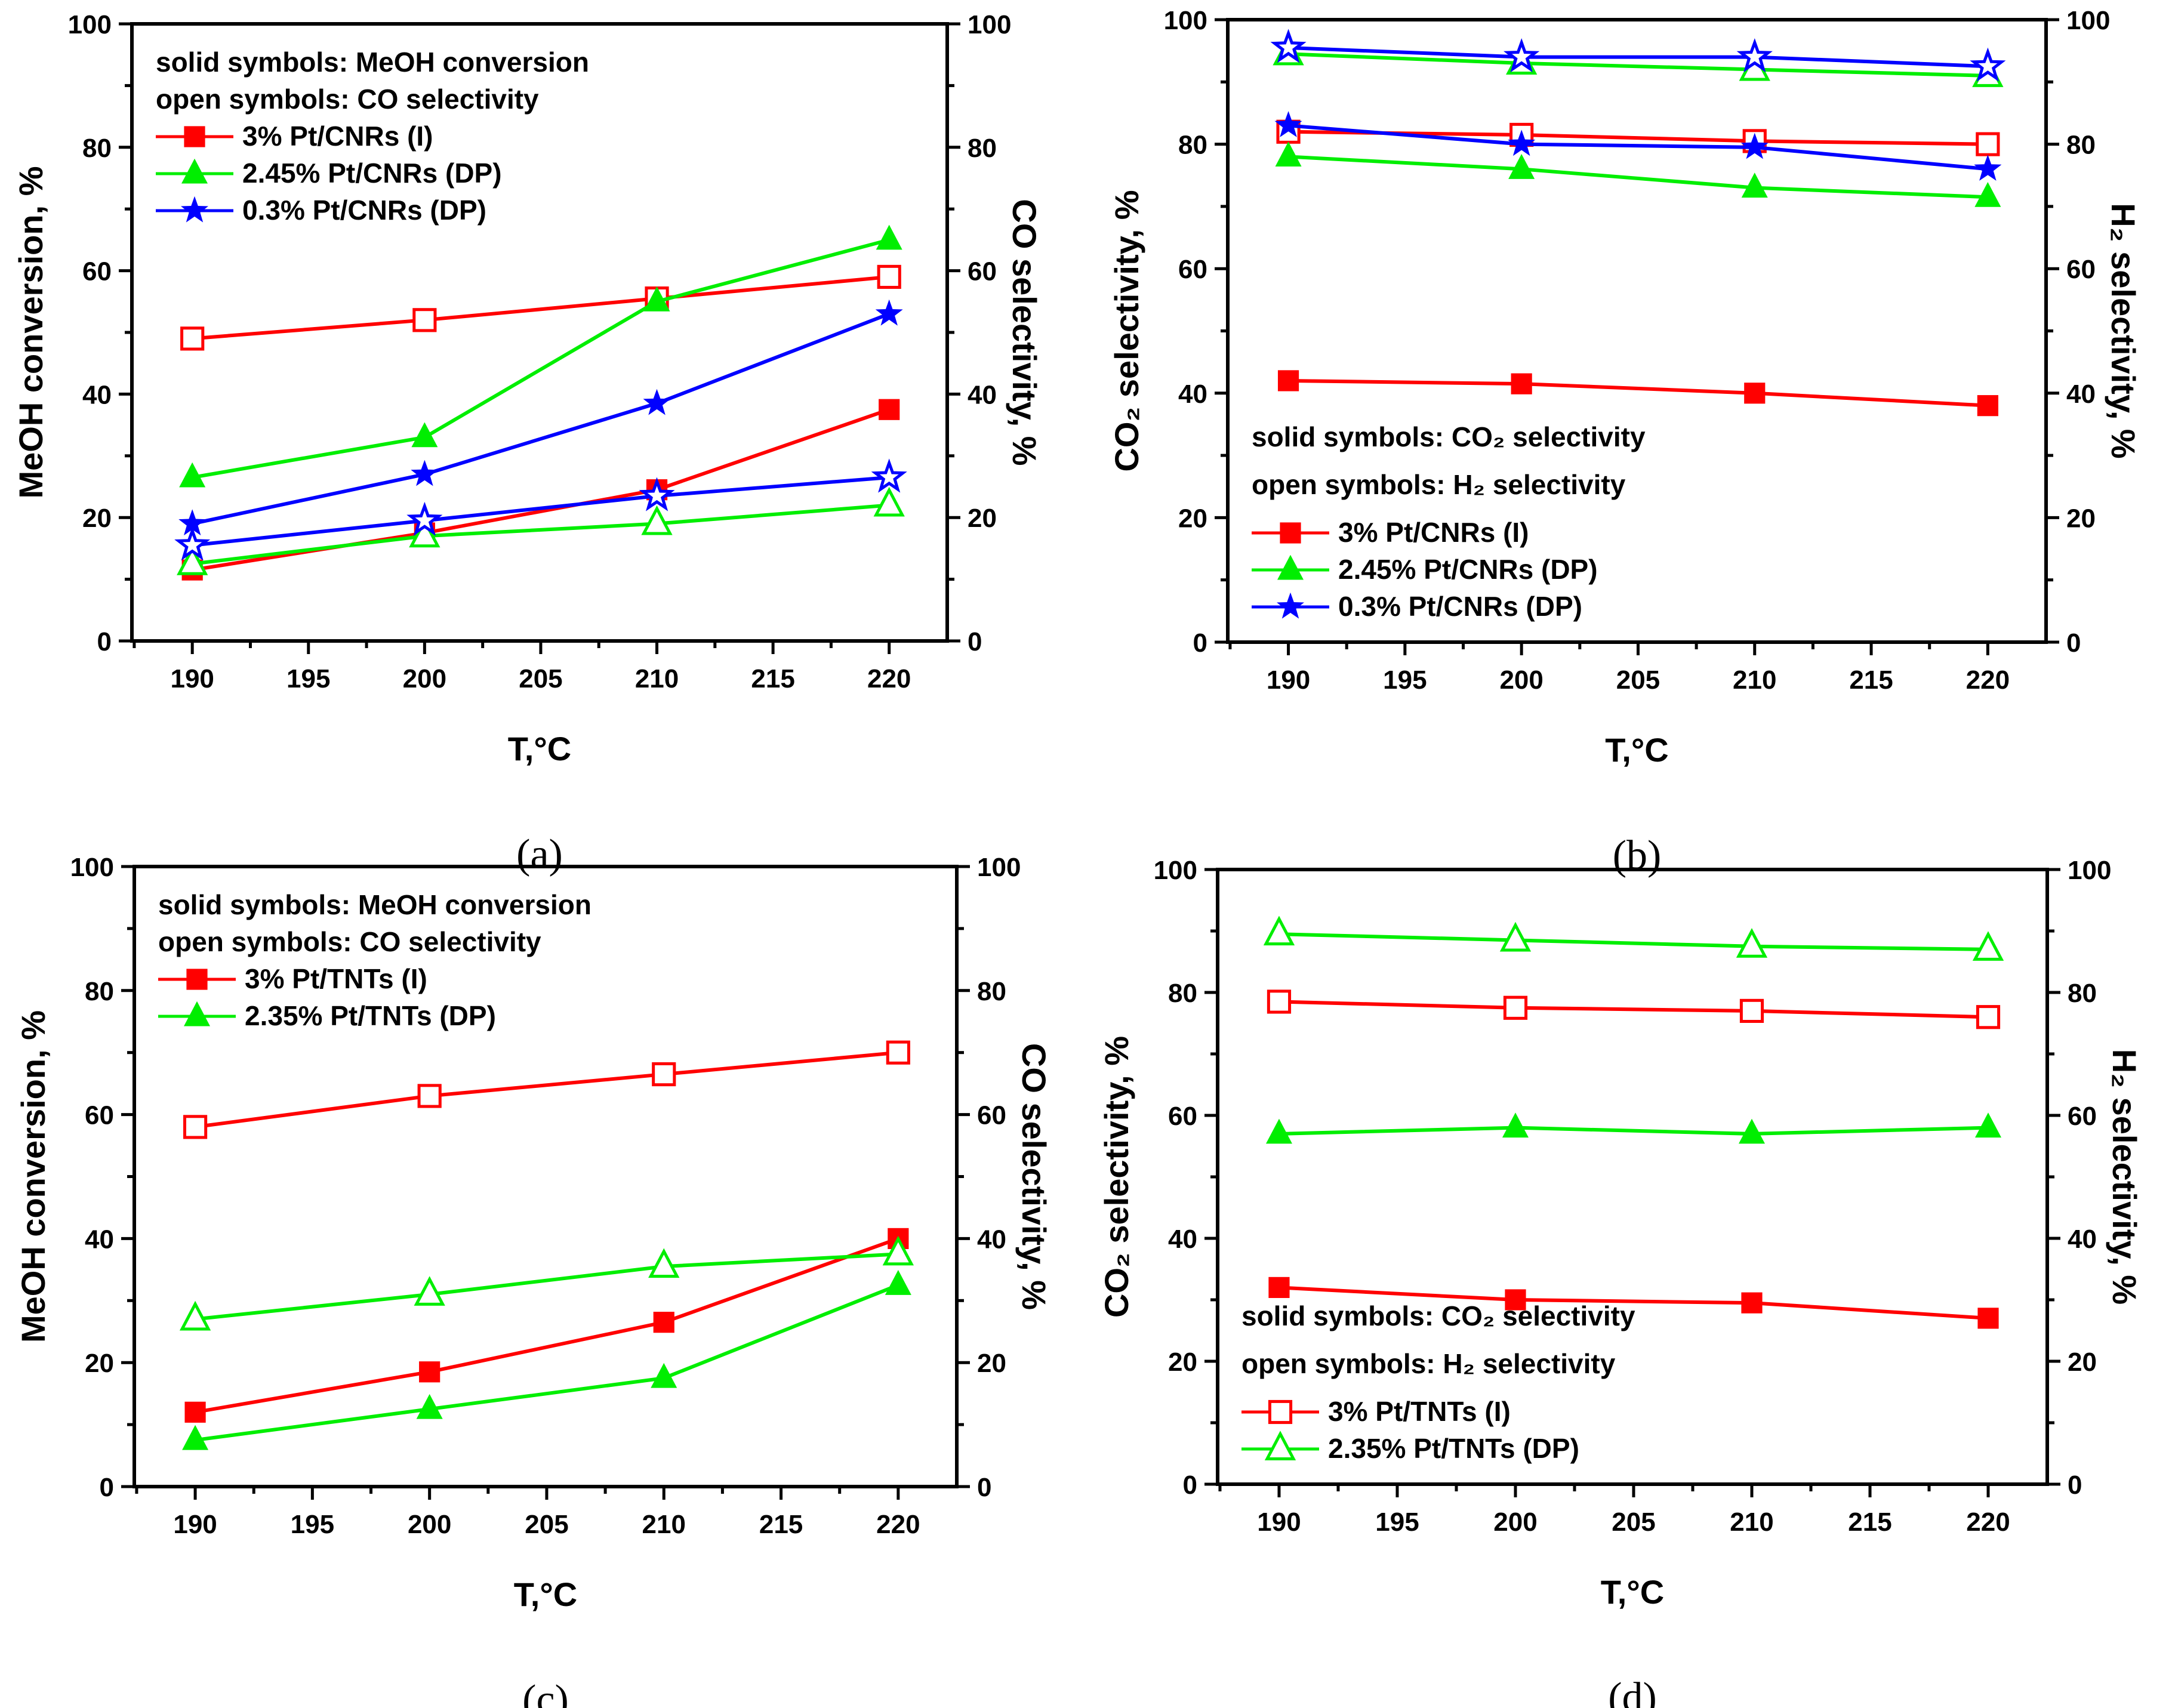 This screenshot has height=1708, width=2175. I want to click on y2-tick-label: 40, so click(983, 395).